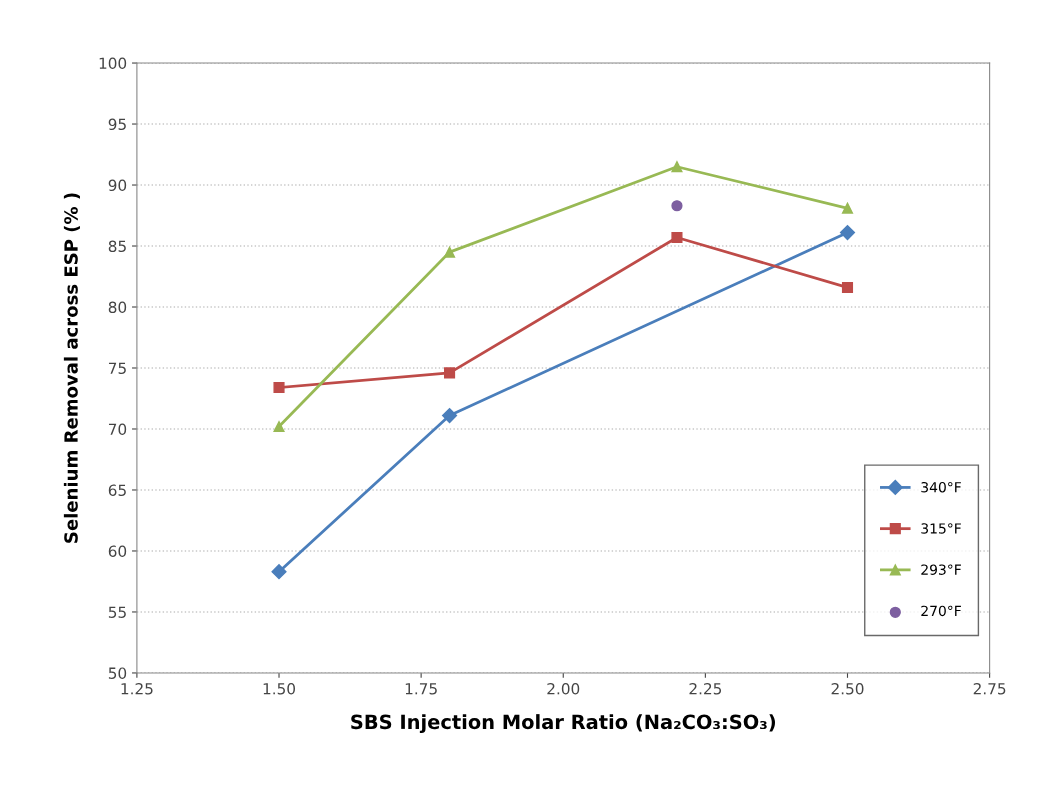 This screenshot has width=1045, height=788. Describe the element at coordinates (563, 724) in the screenshot. I see `x-axis-title: SBS Injection Molar Ratio (Na₂CO₃:SO₃)` at that location.